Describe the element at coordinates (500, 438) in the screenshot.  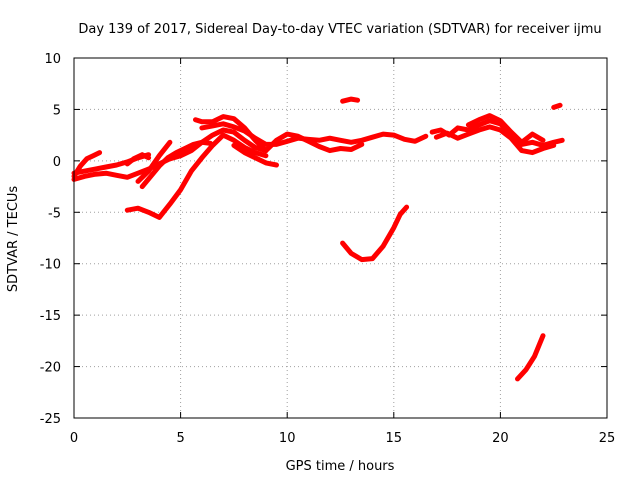
I see `x-tick-label: 20` at that location.